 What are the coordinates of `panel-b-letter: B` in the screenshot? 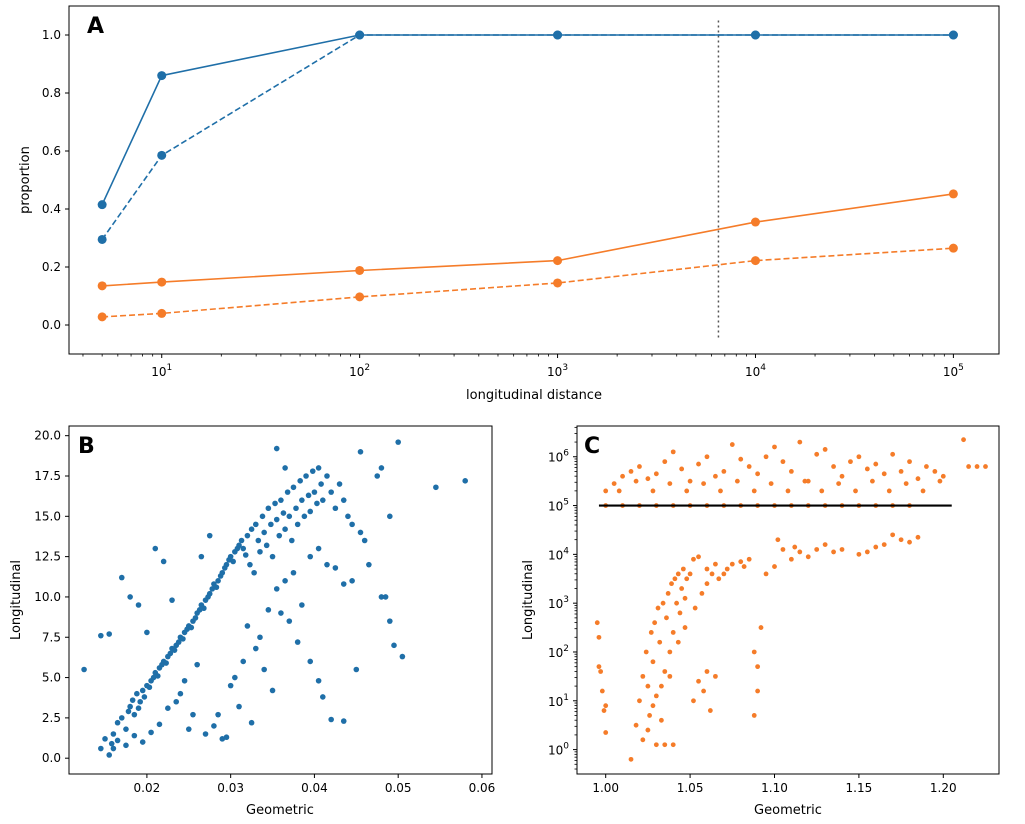 It's located at (86, 446).